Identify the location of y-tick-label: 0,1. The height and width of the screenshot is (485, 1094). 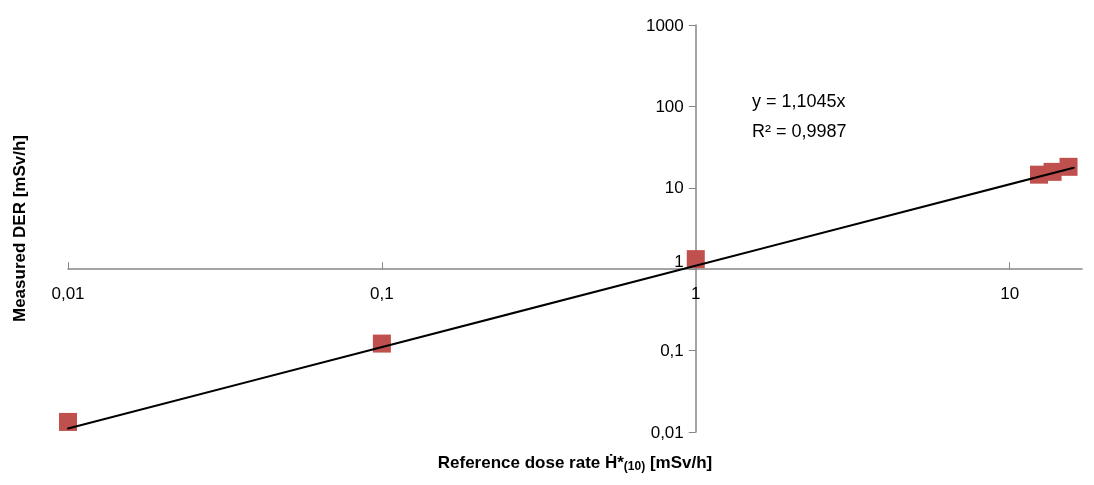
(672, 351).